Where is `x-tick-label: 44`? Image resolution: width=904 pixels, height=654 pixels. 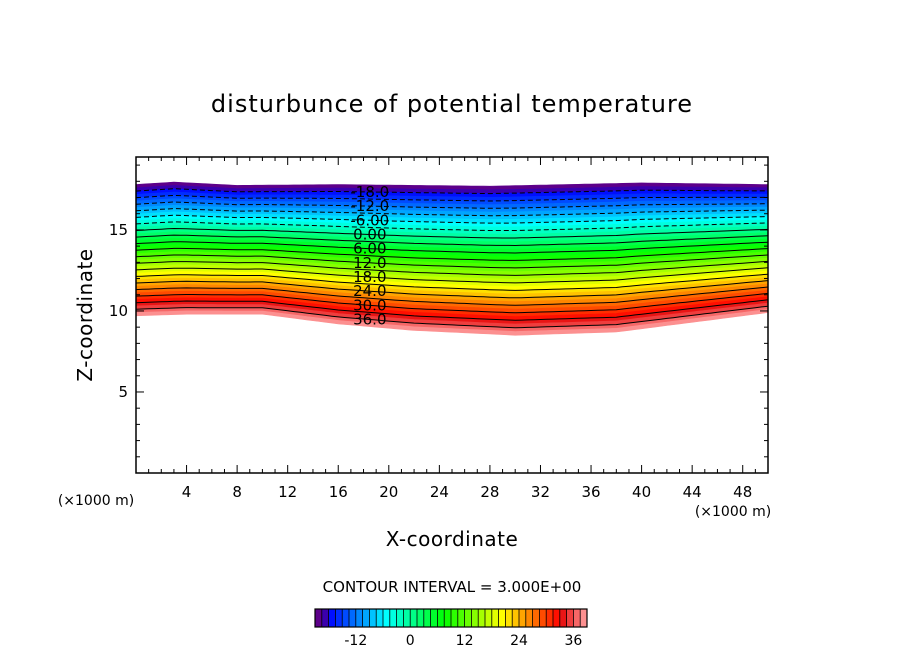
x-tick-label: 44 is located at coordinates (692, 492).